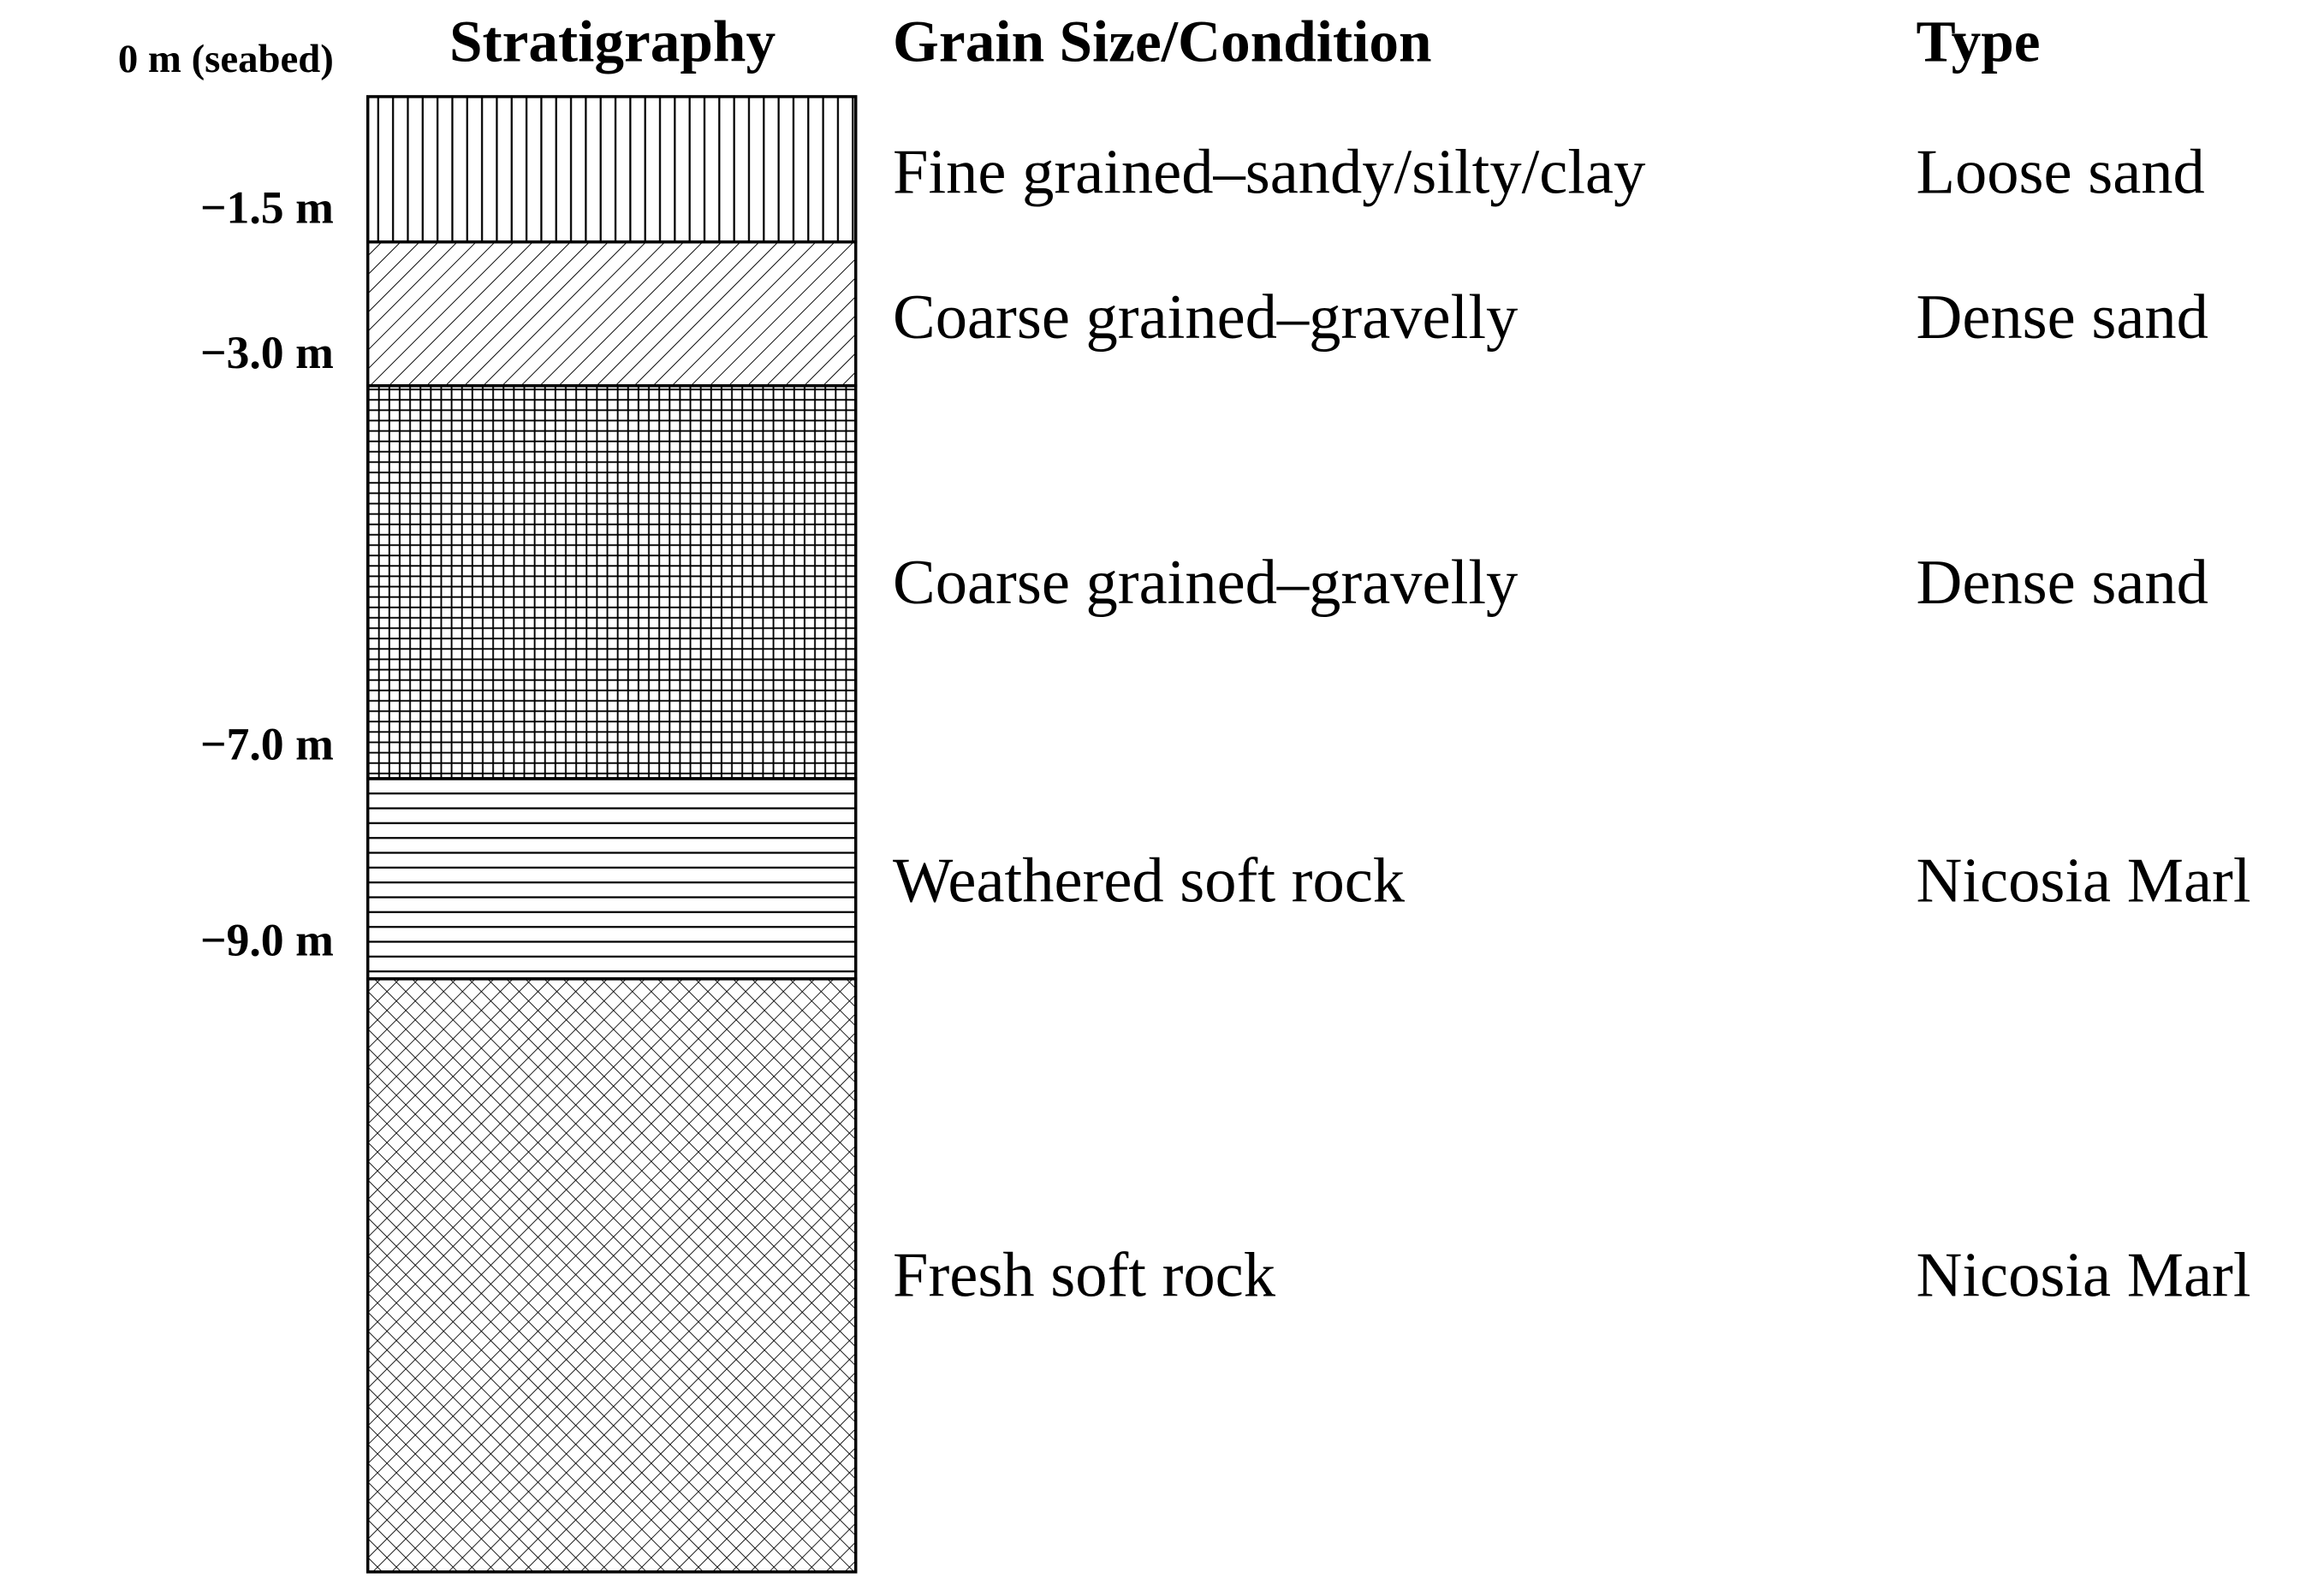  Describe the element at coordinates (267, 207) in the screenshot. I see `depth-label: −1.5 m` at that location.